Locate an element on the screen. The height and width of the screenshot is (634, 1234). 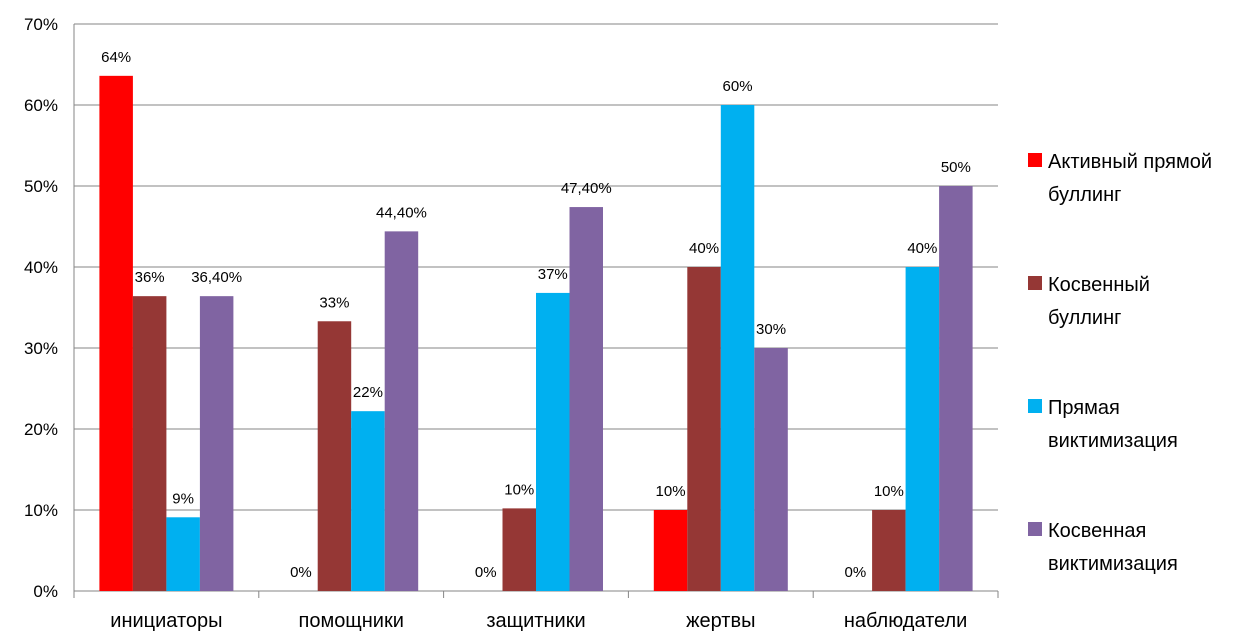
y-tick-label: 20% is located at coordinates (41, 429).